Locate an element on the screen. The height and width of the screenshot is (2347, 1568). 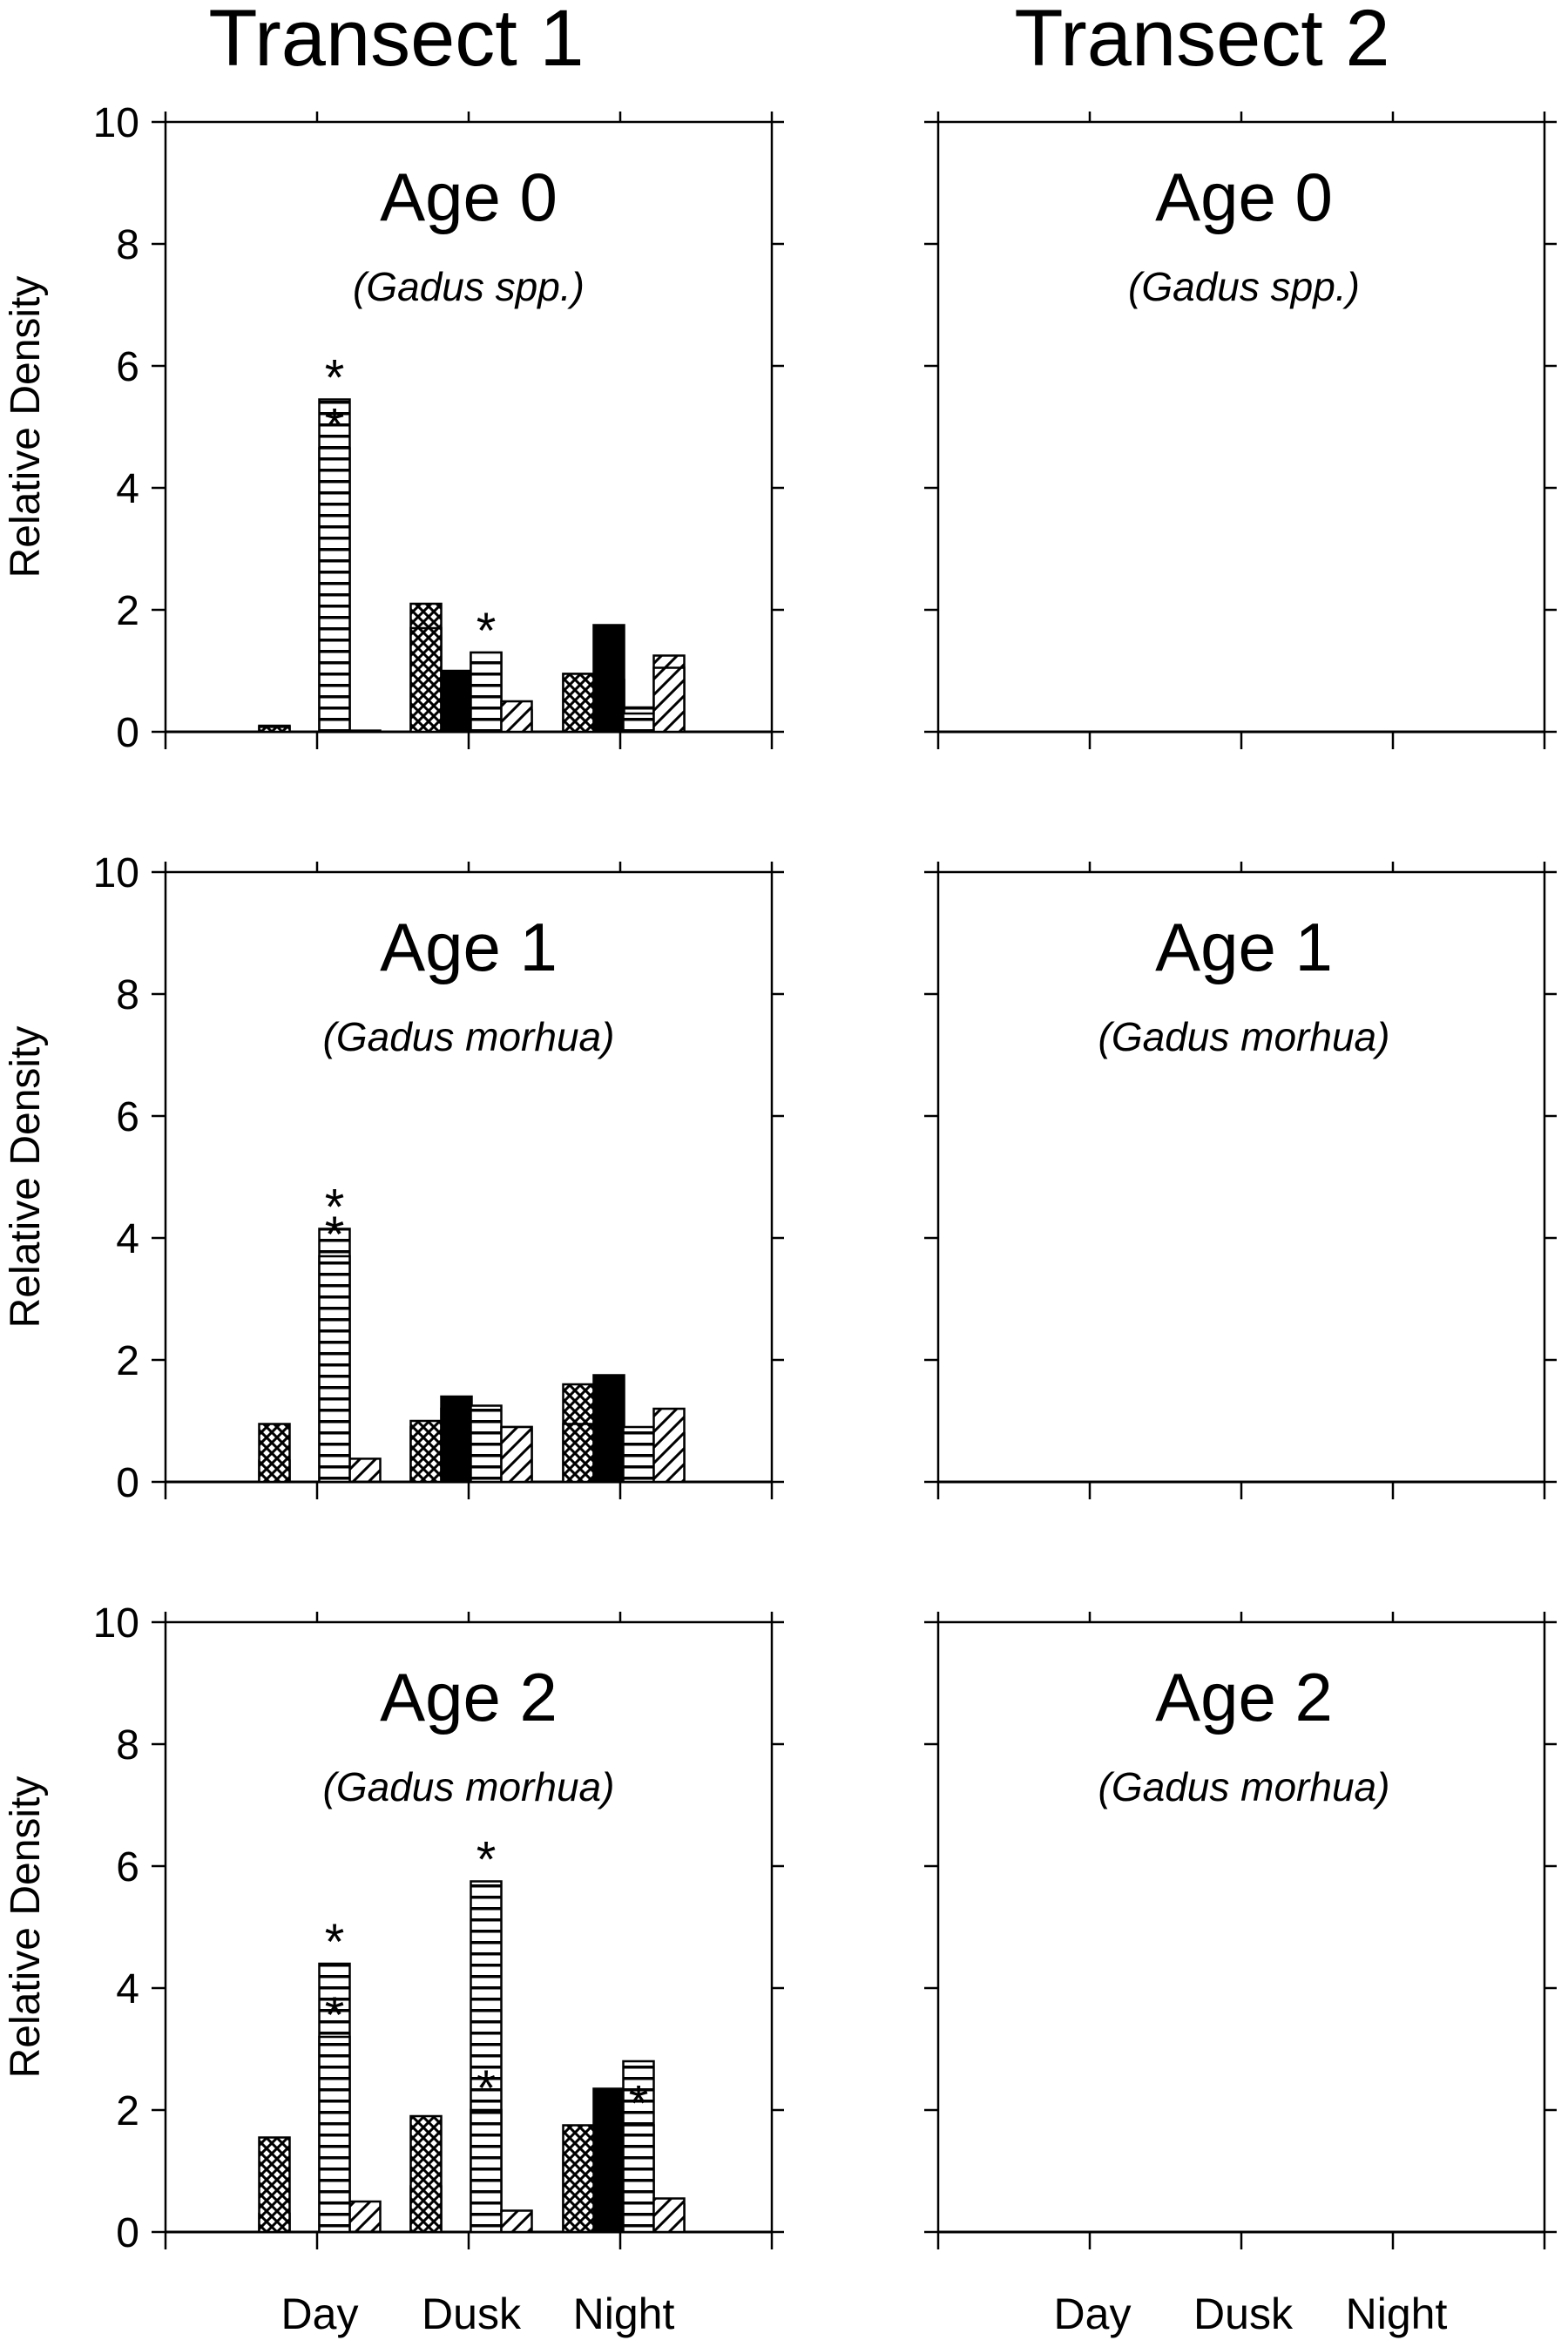
x-category-label-dusk-transect-1: Dusk is located at coordinates (472, 2314).